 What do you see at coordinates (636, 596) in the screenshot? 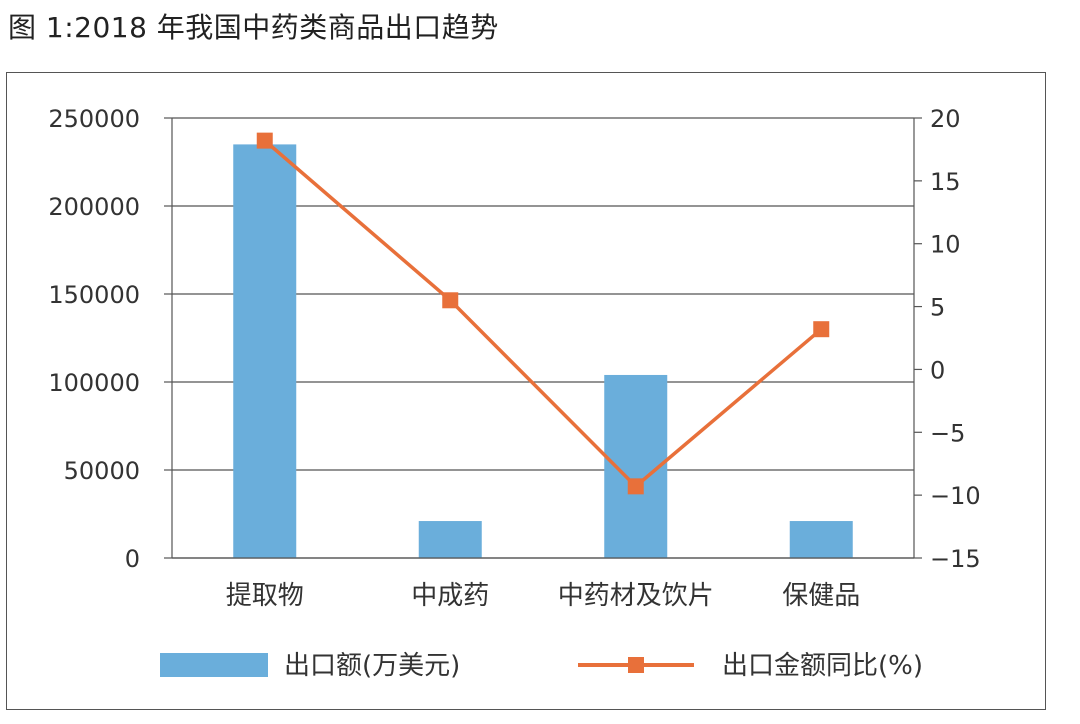
I see `category-label: 中药材及饮片` at bounding box center [636, 596].